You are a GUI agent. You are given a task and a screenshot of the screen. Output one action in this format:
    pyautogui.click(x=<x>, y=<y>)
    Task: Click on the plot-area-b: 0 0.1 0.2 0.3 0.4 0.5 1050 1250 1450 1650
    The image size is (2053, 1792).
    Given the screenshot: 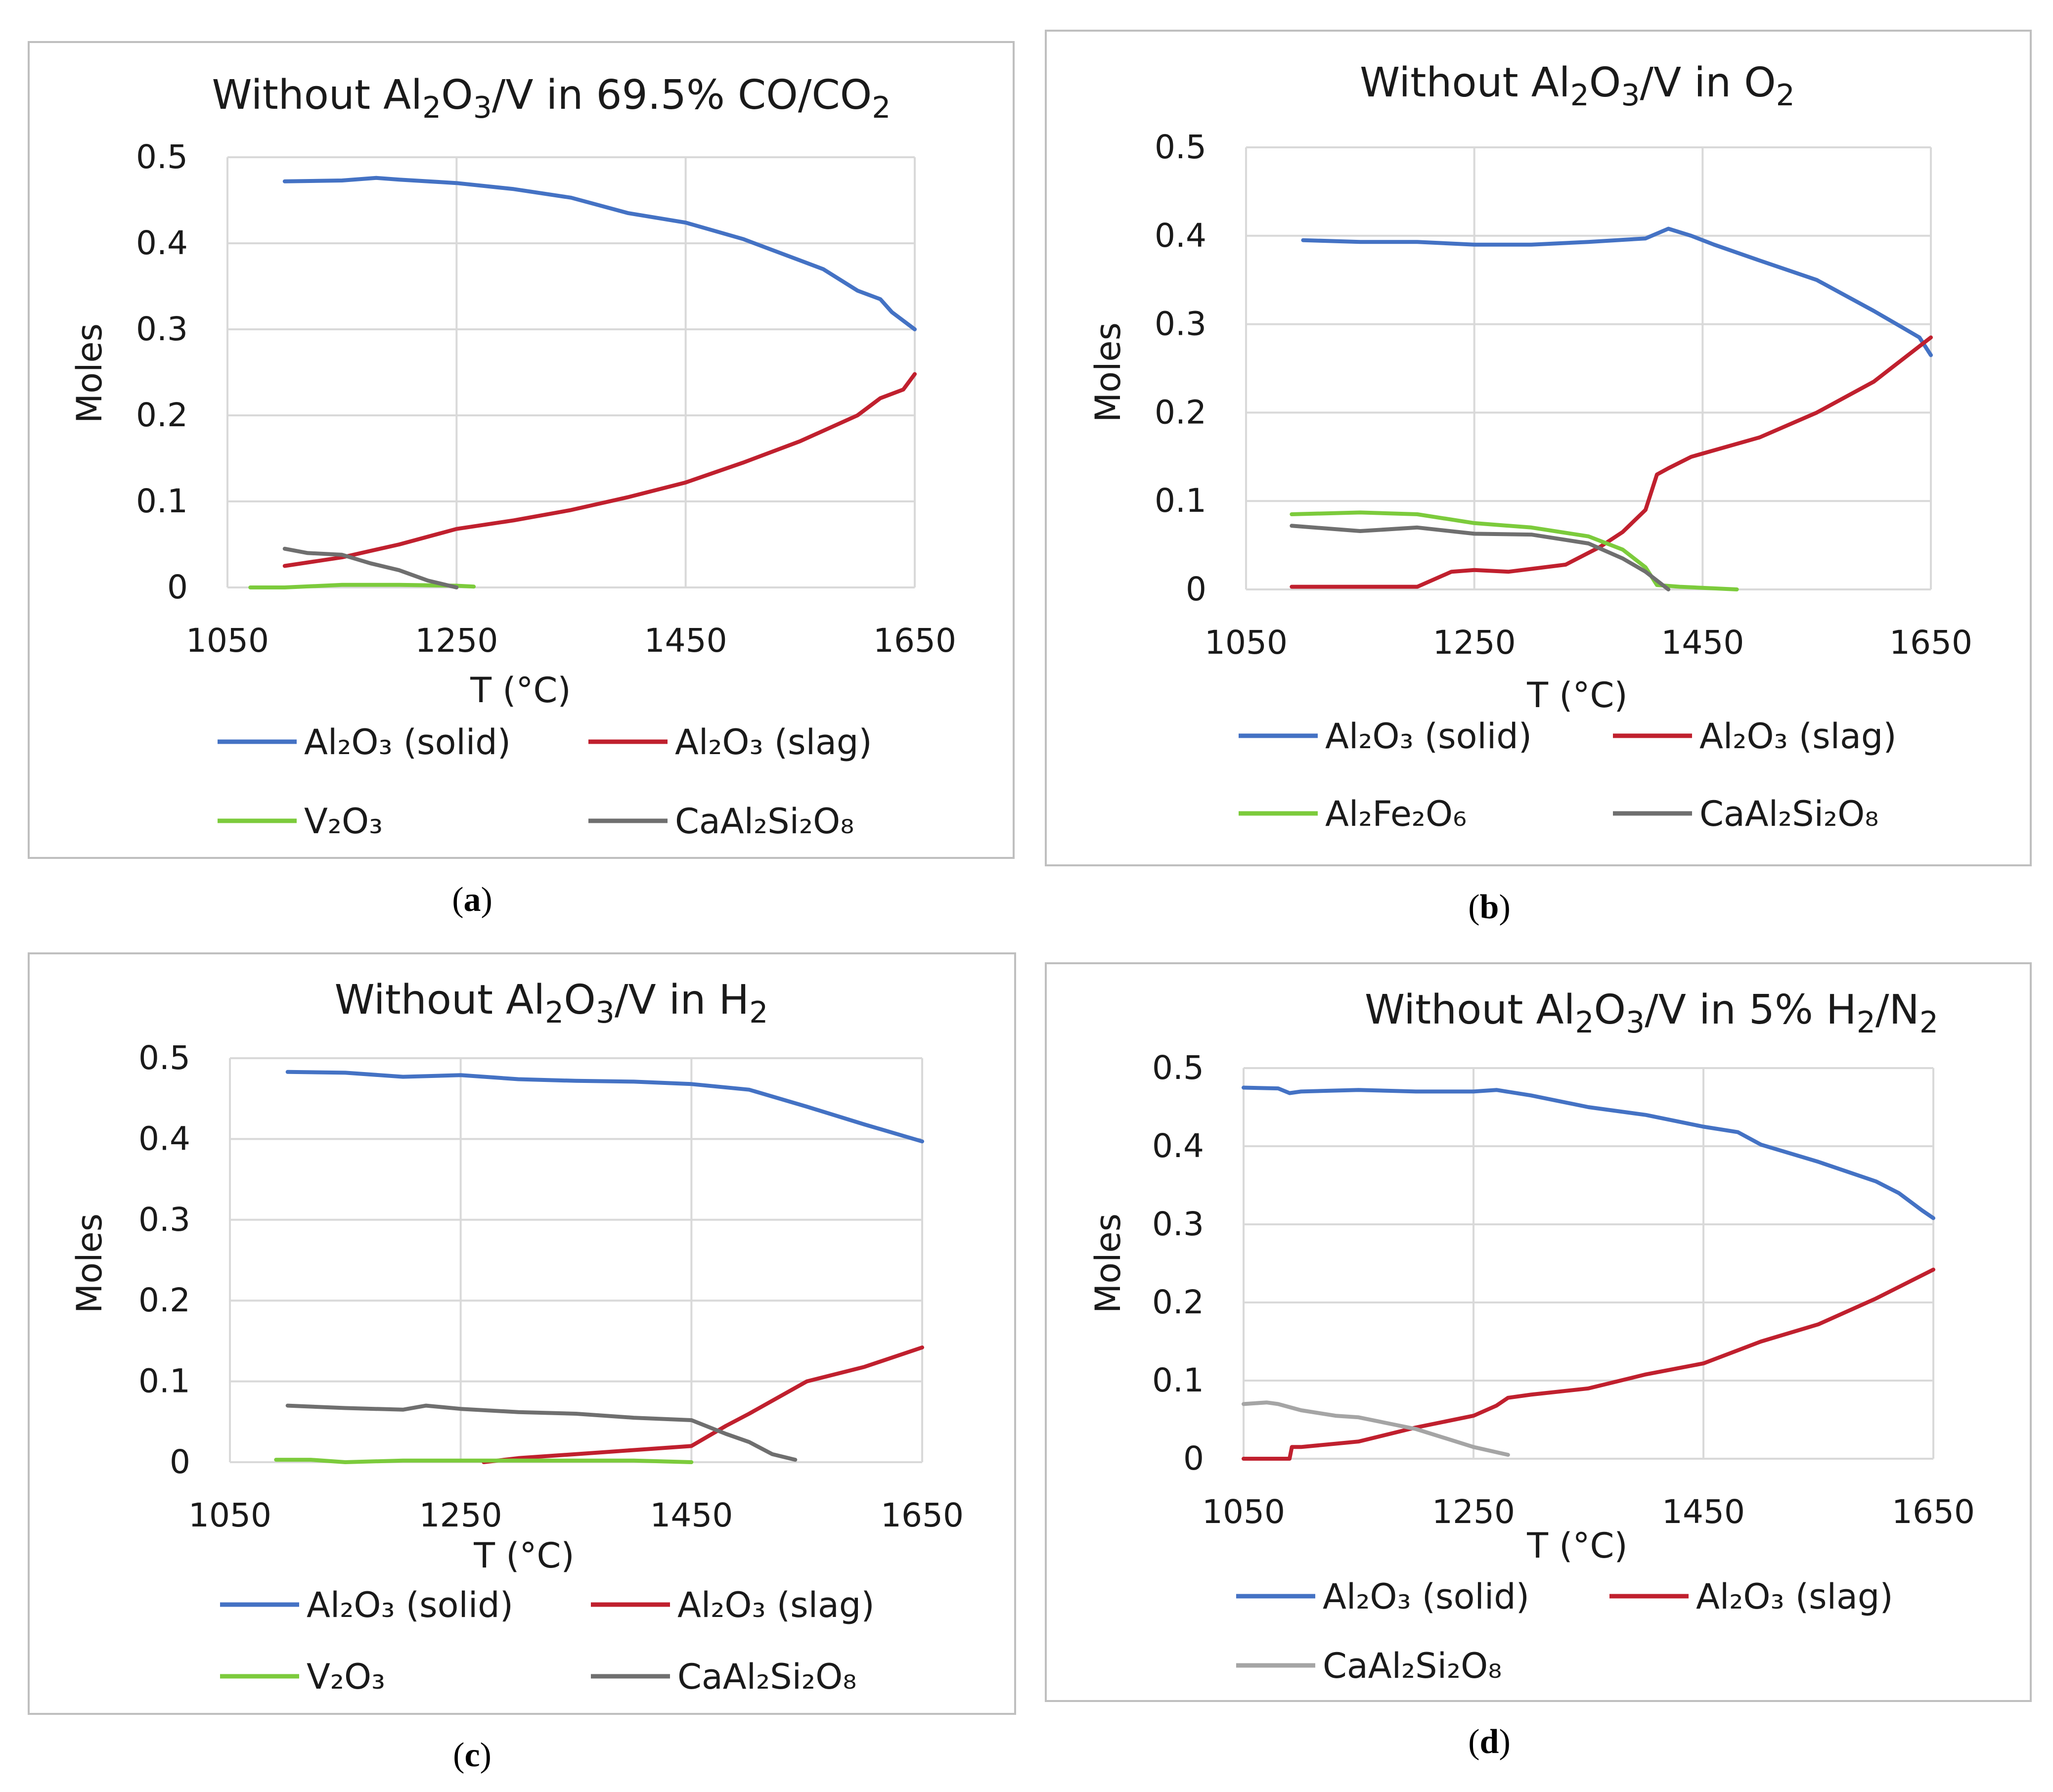 What is the action you would take?
    pyautogui.click(x=1563, y=395)
    